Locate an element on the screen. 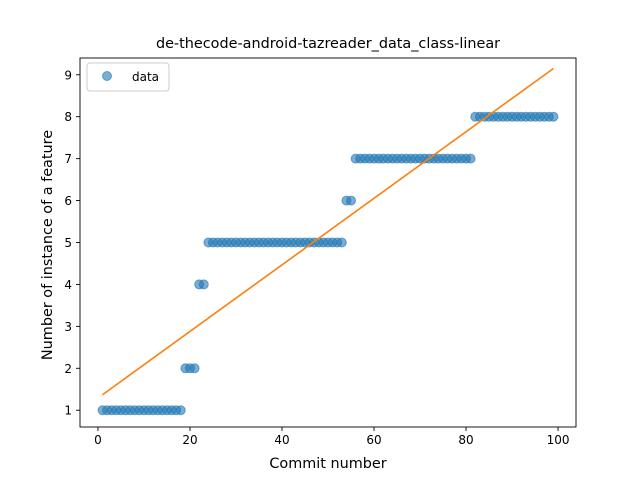 Image resolution: width=640 pixels, height=484 pixels. y-tick-label: 2 is located at coordinates (68, 369).